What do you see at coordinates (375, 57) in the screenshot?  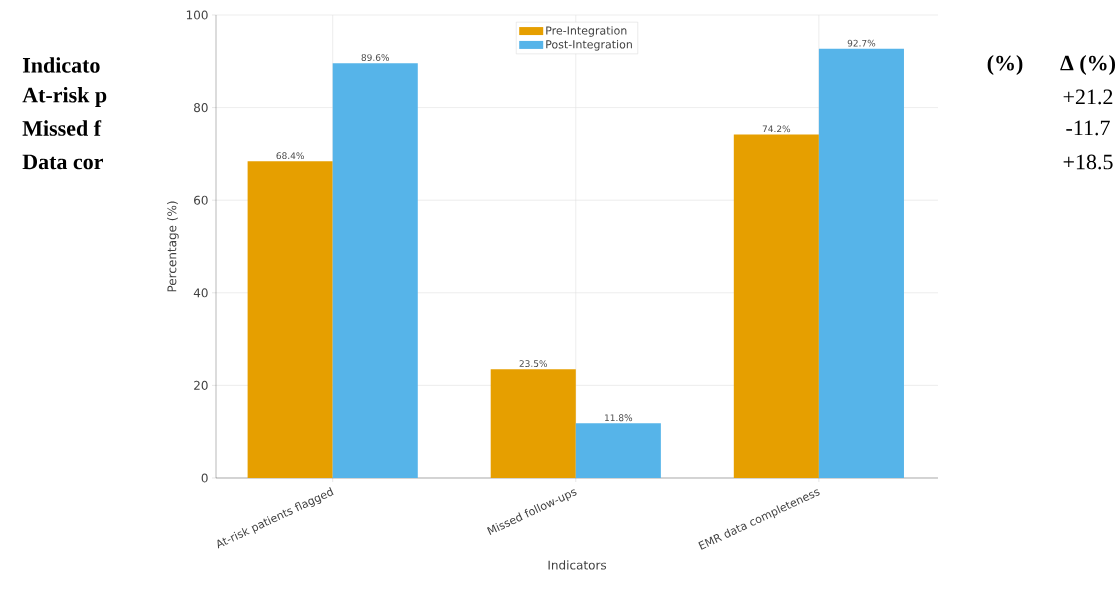 I see `data-label: 89.6%` at bounding box center [375, 57].